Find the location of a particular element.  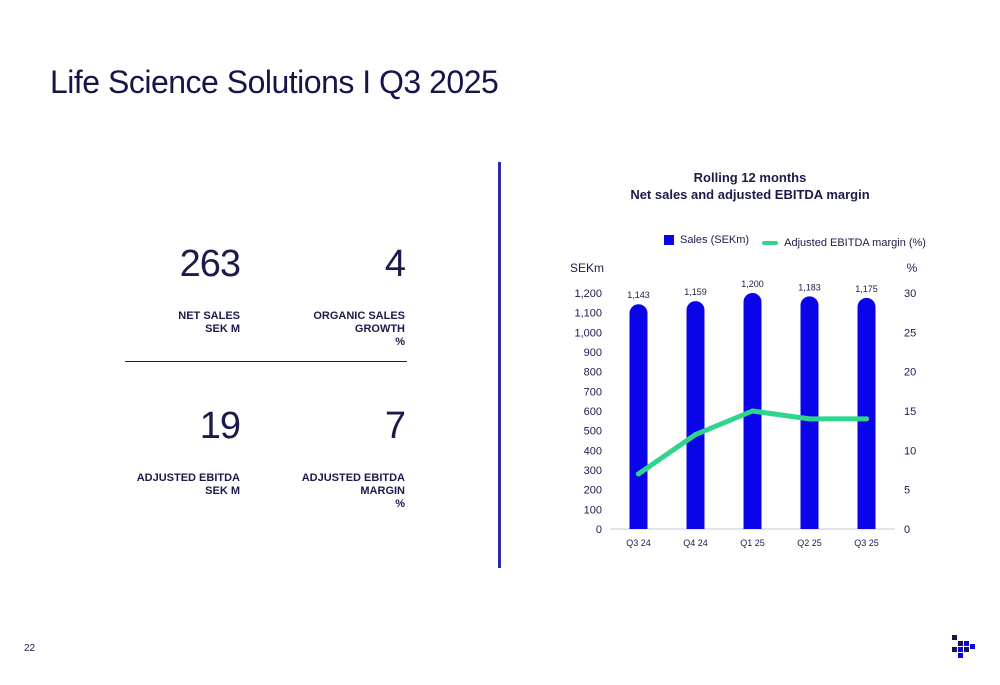

kpi-divider is located at coordinates (266, 361).